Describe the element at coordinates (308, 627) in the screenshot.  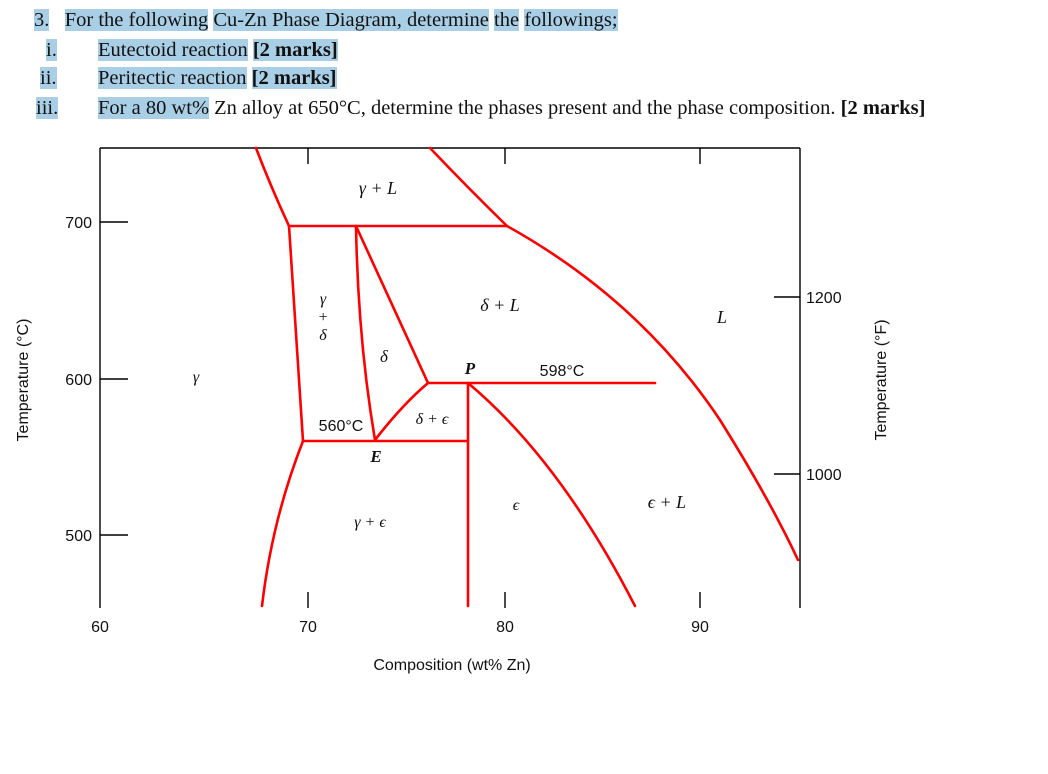
I see `x-tick-70: 70` at that location.